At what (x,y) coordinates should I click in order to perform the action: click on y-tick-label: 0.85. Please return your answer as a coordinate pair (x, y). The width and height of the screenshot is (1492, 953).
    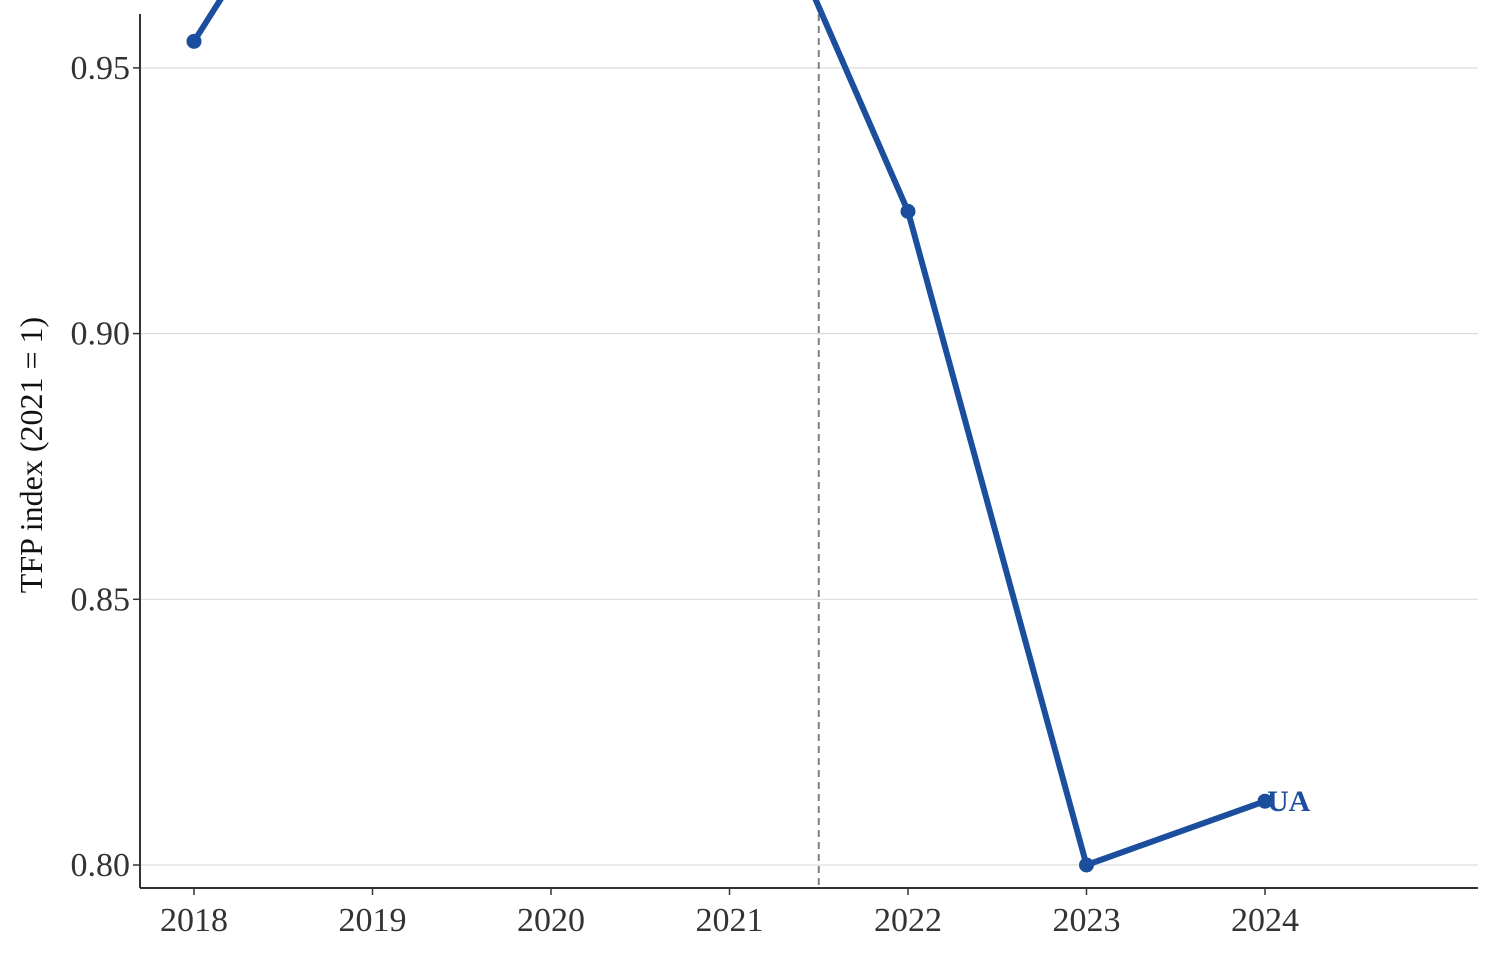
    Looking at the image, I should click on (101, 599).